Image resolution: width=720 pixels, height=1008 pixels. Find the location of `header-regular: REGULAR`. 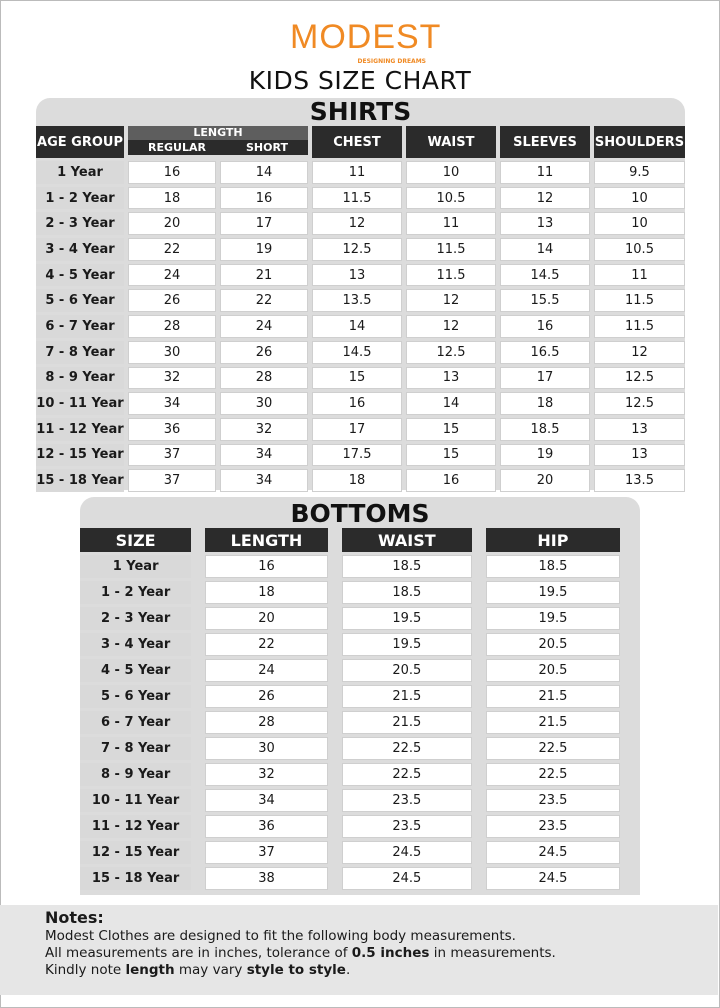

header-regular: REGULAR is located at coordinates (177, 147).